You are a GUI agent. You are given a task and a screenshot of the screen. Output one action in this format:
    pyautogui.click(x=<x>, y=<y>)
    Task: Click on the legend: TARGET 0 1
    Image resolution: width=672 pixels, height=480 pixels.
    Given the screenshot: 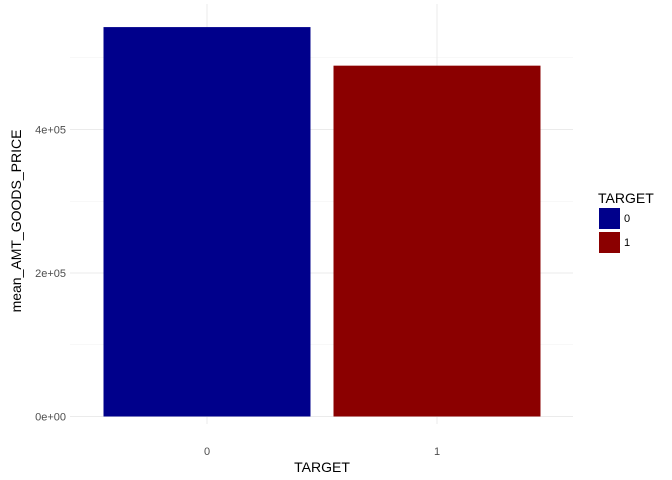 What is the action you would take?
    pyautogui.click(x=626, y=221)
    